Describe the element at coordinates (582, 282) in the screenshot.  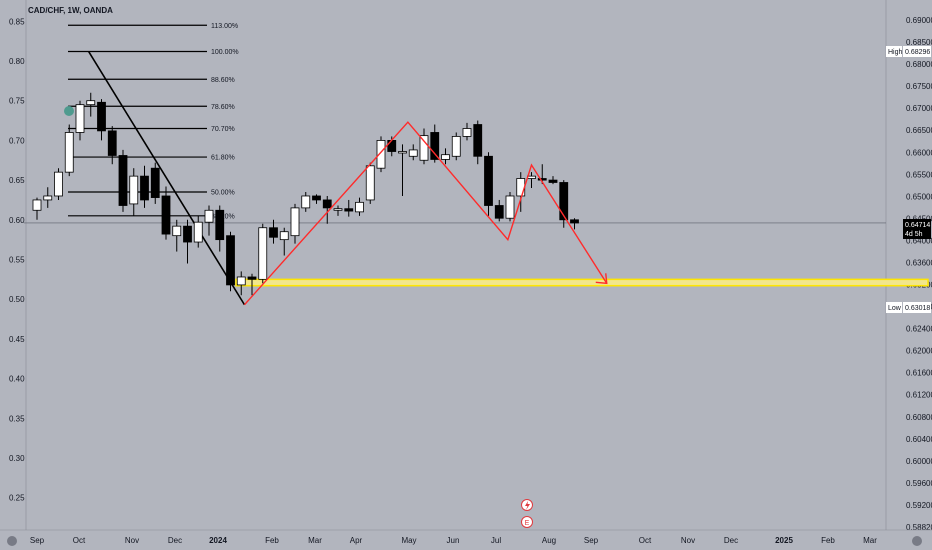
I see `support-zone` at that location.